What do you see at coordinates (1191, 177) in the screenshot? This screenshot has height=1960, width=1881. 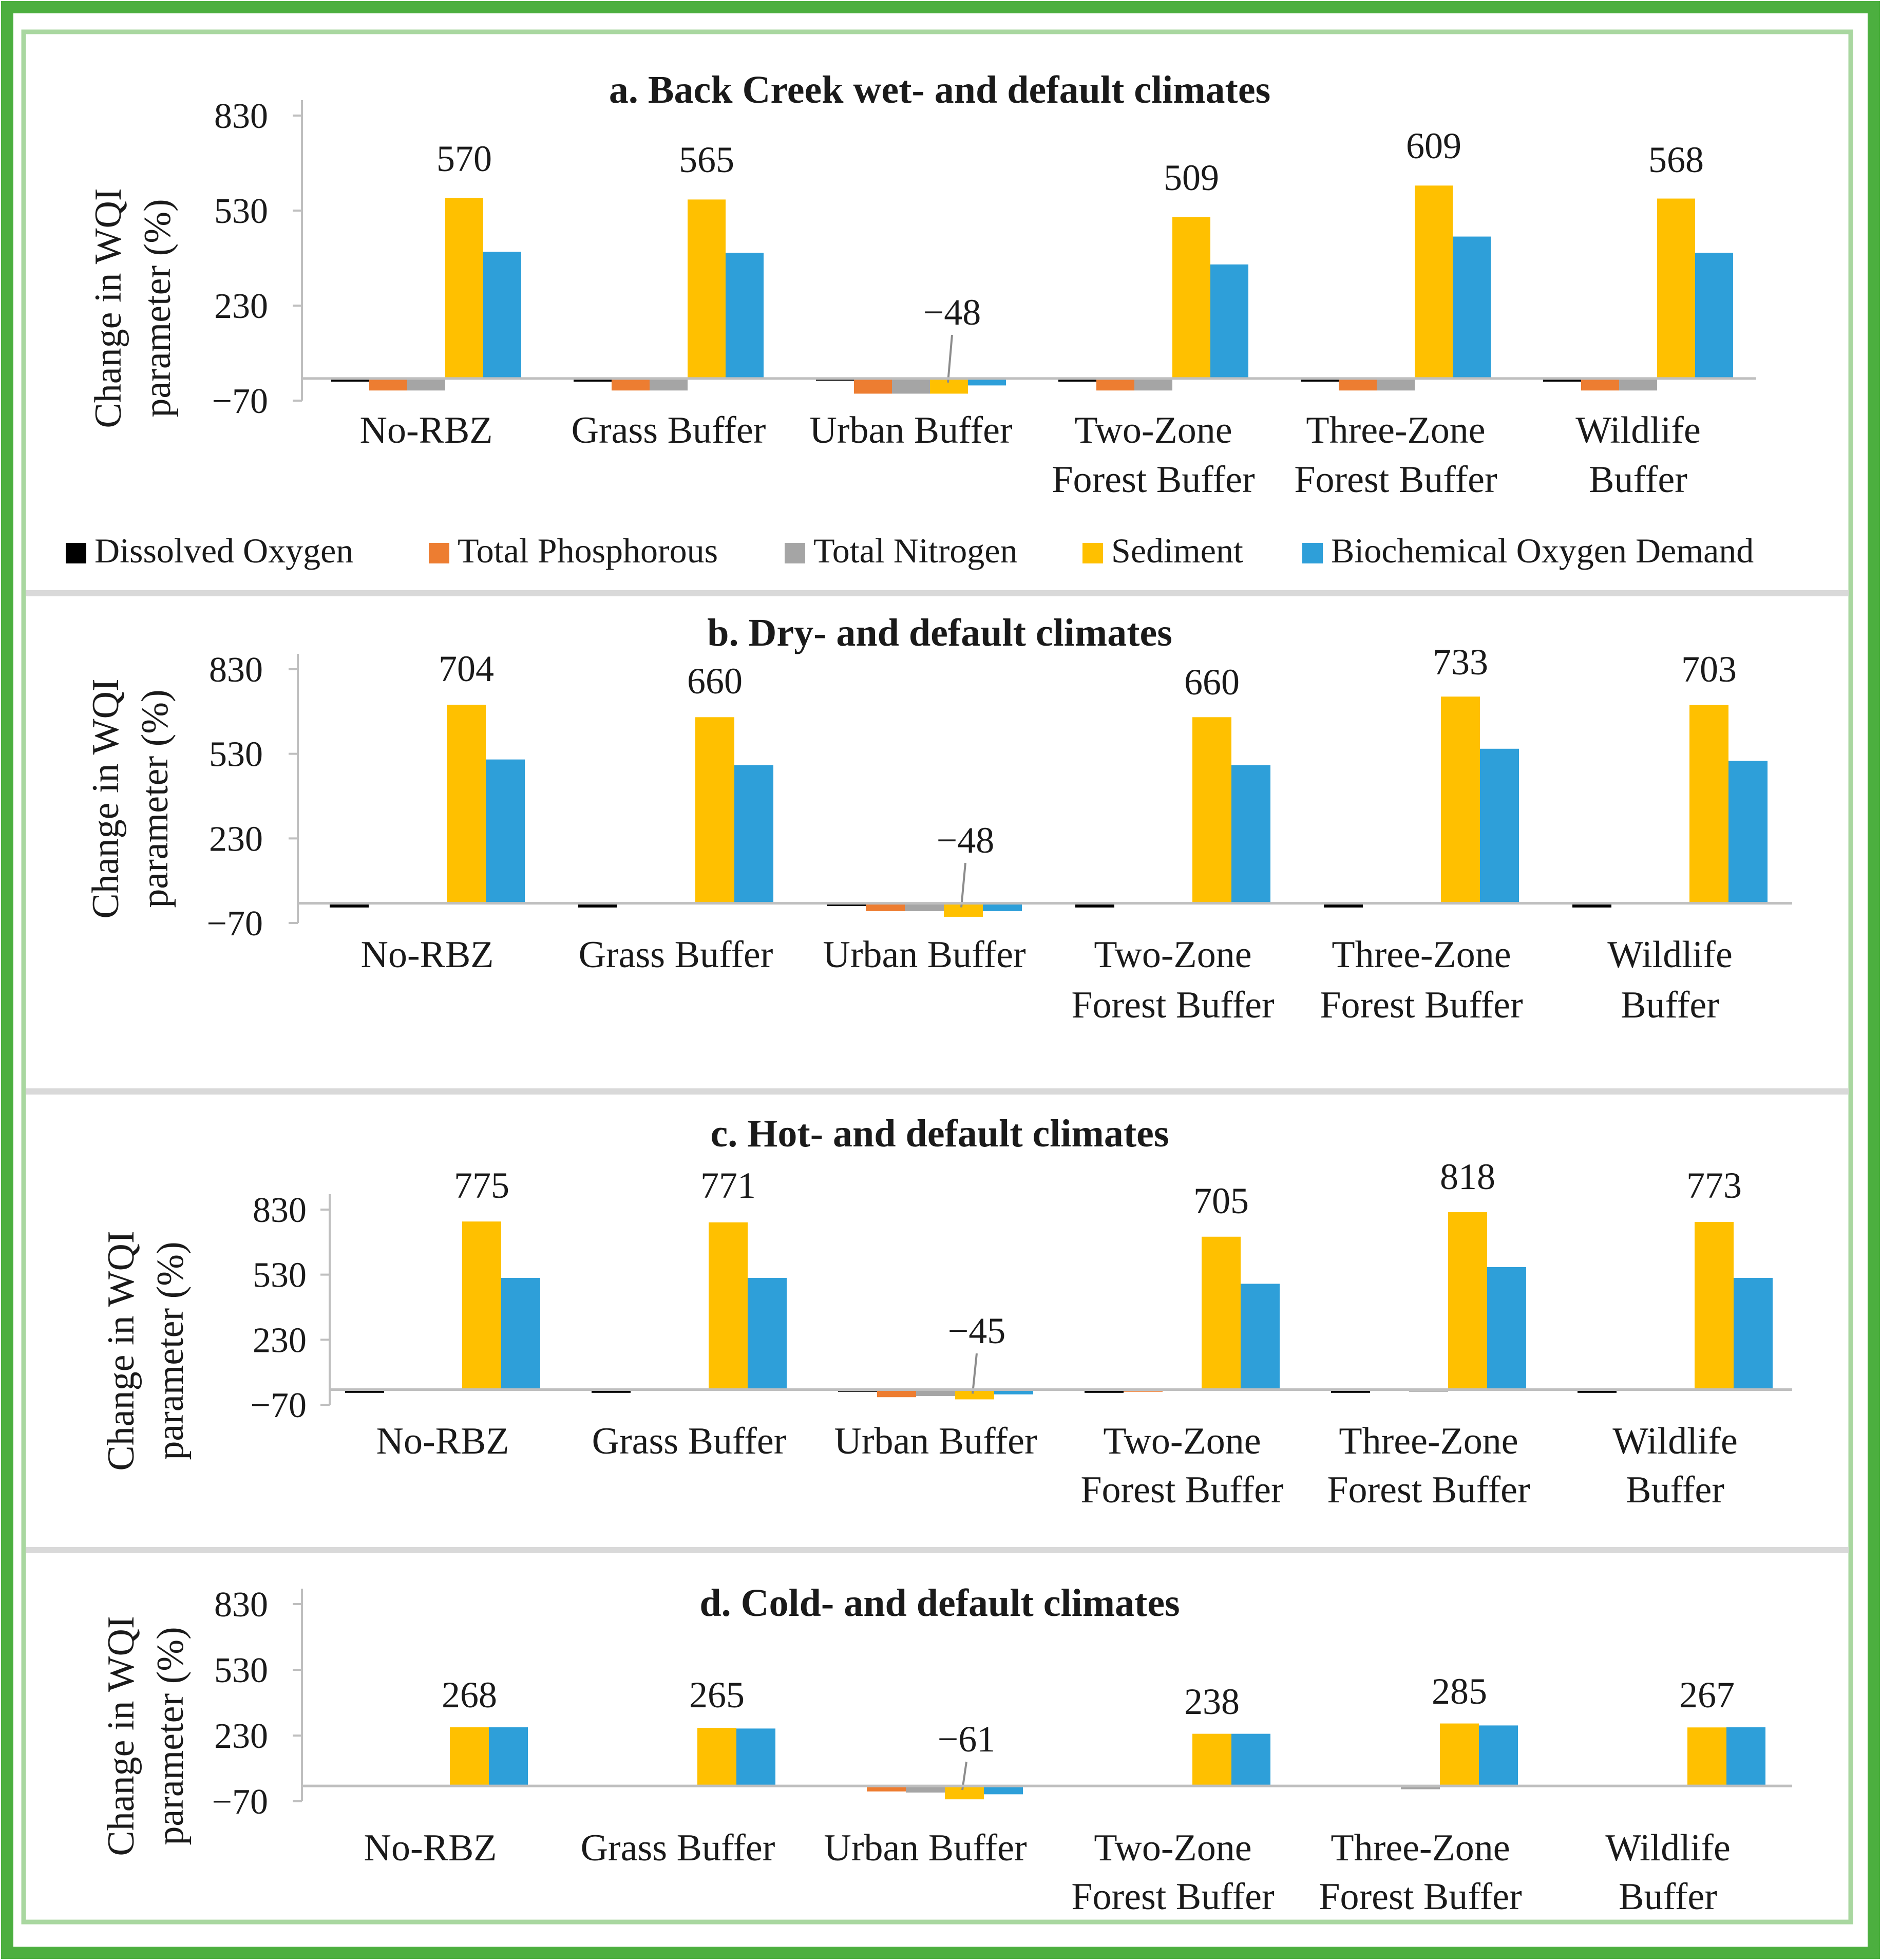 I see `data-label: 509` at bounding box center [1191, 177].